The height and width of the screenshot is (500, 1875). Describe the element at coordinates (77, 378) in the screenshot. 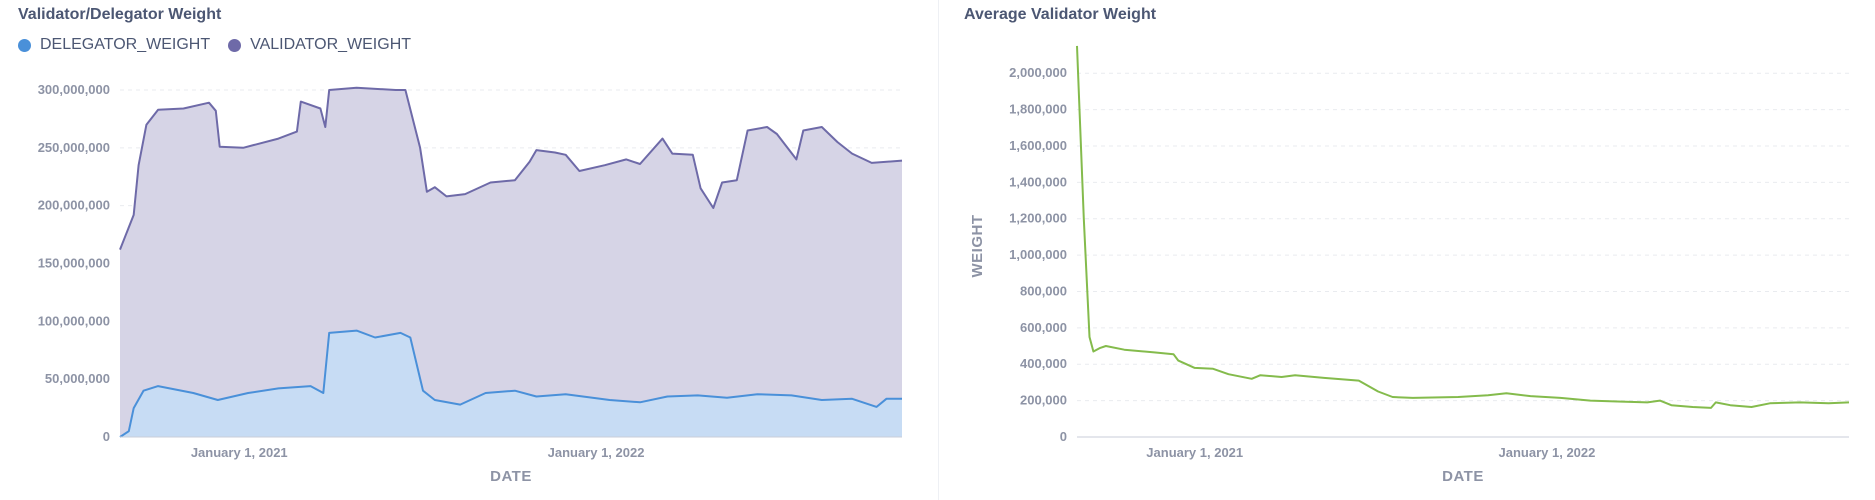

I see `y-tick-label: 50,000,000` at that location.